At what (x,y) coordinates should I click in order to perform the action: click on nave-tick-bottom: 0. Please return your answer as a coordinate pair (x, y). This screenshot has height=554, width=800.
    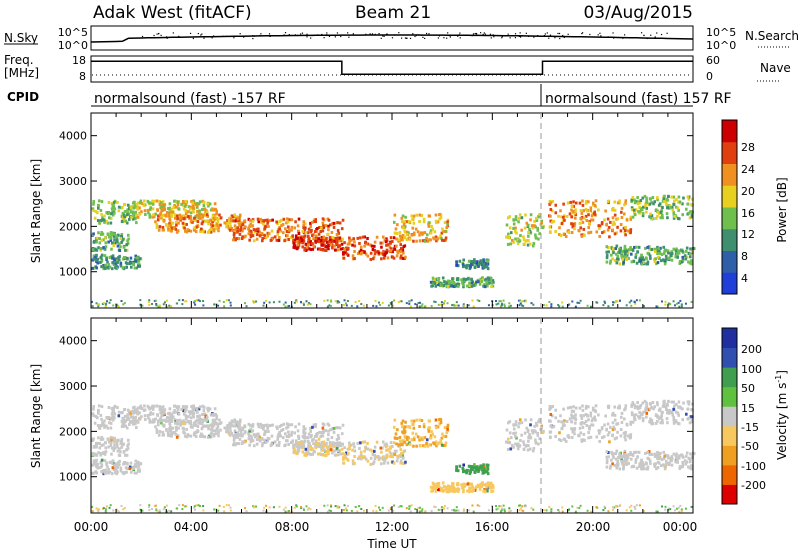
    Looking at the image, I should click on (709, 76).